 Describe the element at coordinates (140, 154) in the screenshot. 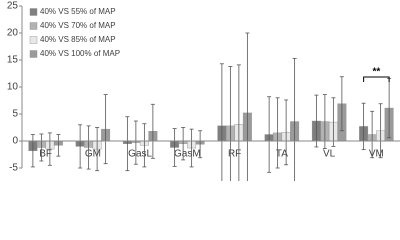

I see `x-tick-label: GasL` at that location.